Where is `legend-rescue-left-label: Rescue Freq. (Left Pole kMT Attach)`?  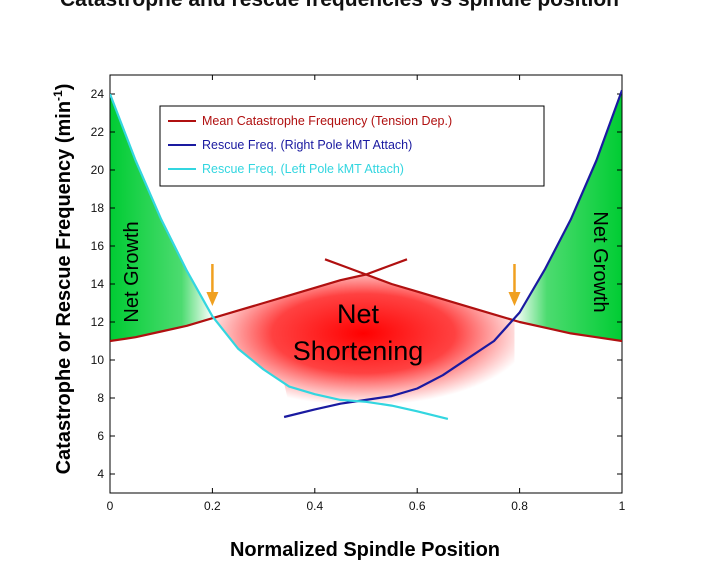
legend-rescue-left-label: Rescue Freq. (Left Pole kMT Attach) is located at coordinates (303, 169).